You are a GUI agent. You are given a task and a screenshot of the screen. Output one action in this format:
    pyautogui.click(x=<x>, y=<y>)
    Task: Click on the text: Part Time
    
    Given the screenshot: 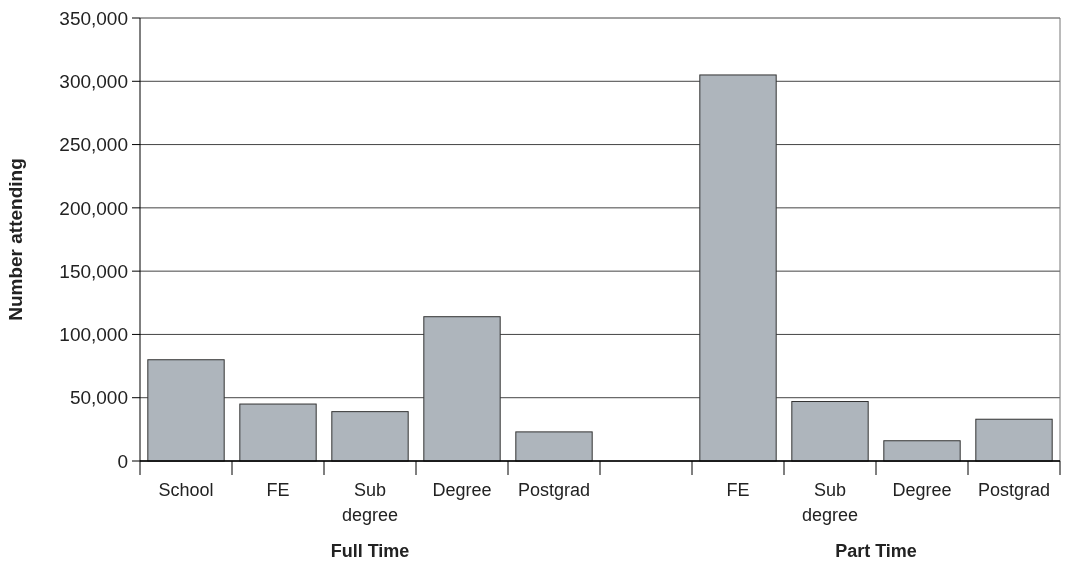 What is the action you would take?
    pyautogui.click(x=876, y=551)
    